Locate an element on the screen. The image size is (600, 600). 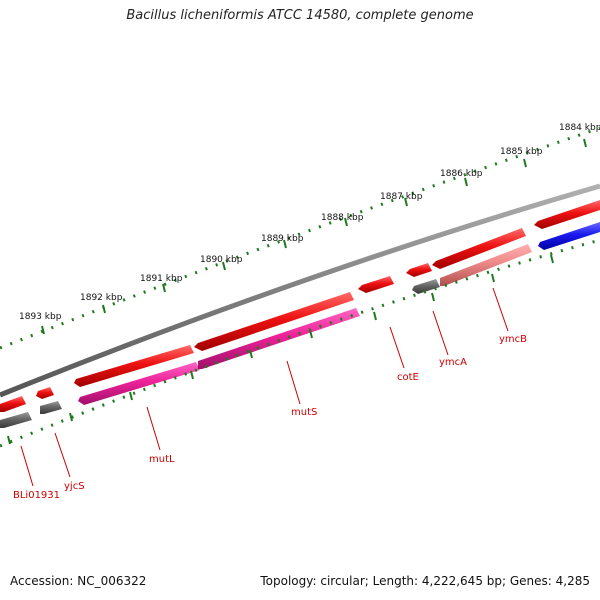
gene-mutl is located at coordinates (139, 383).